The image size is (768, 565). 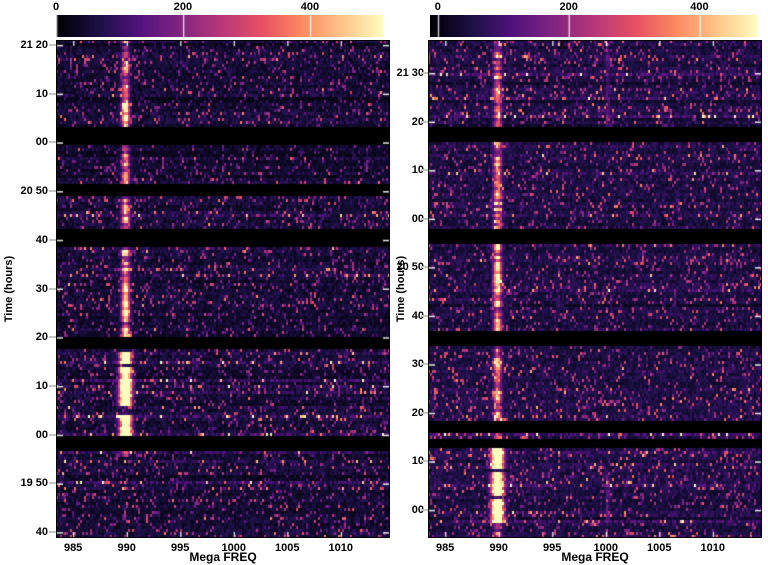 I want to click on right-colorbar-tick-label: 200, so click(x=568, y=7).